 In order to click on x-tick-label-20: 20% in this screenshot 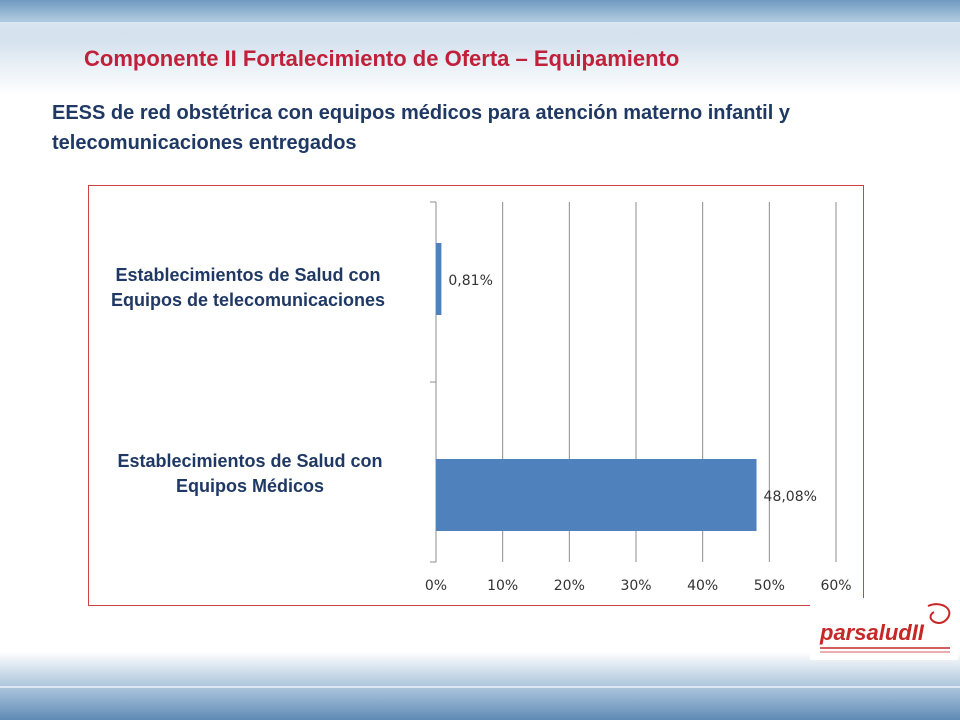, I will do `click(569, 586)`.